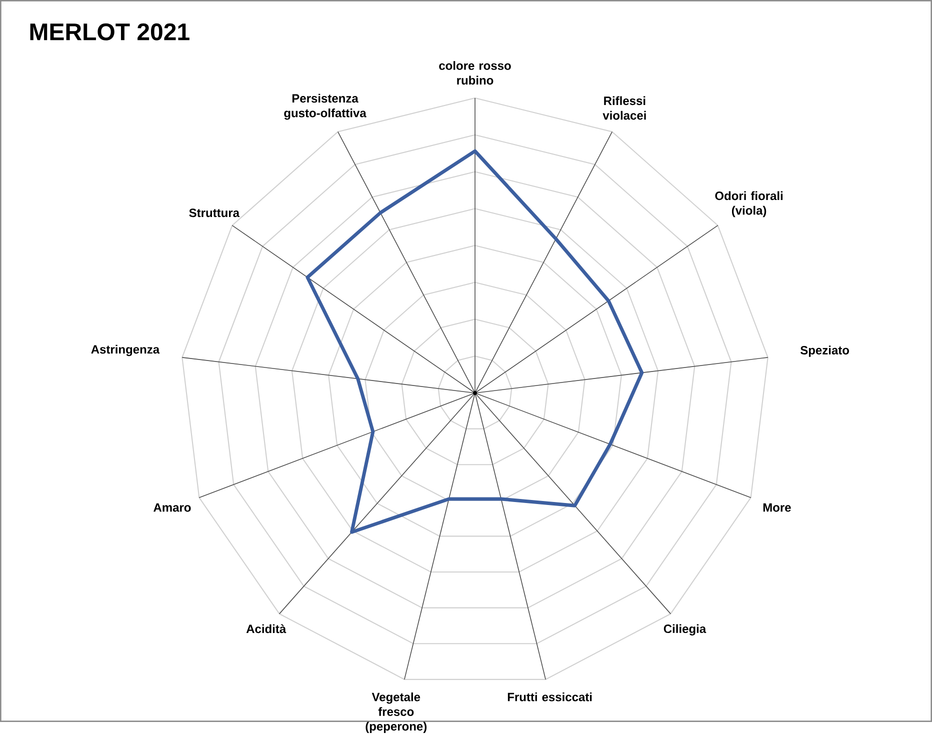 The height and width of the screenshot is (734, 932). What do you see at coordinates (325, 107) in the screenshot?
I see `spoke-label: Persistenza gusto-olfattiva` at bounding box center [325, 107].